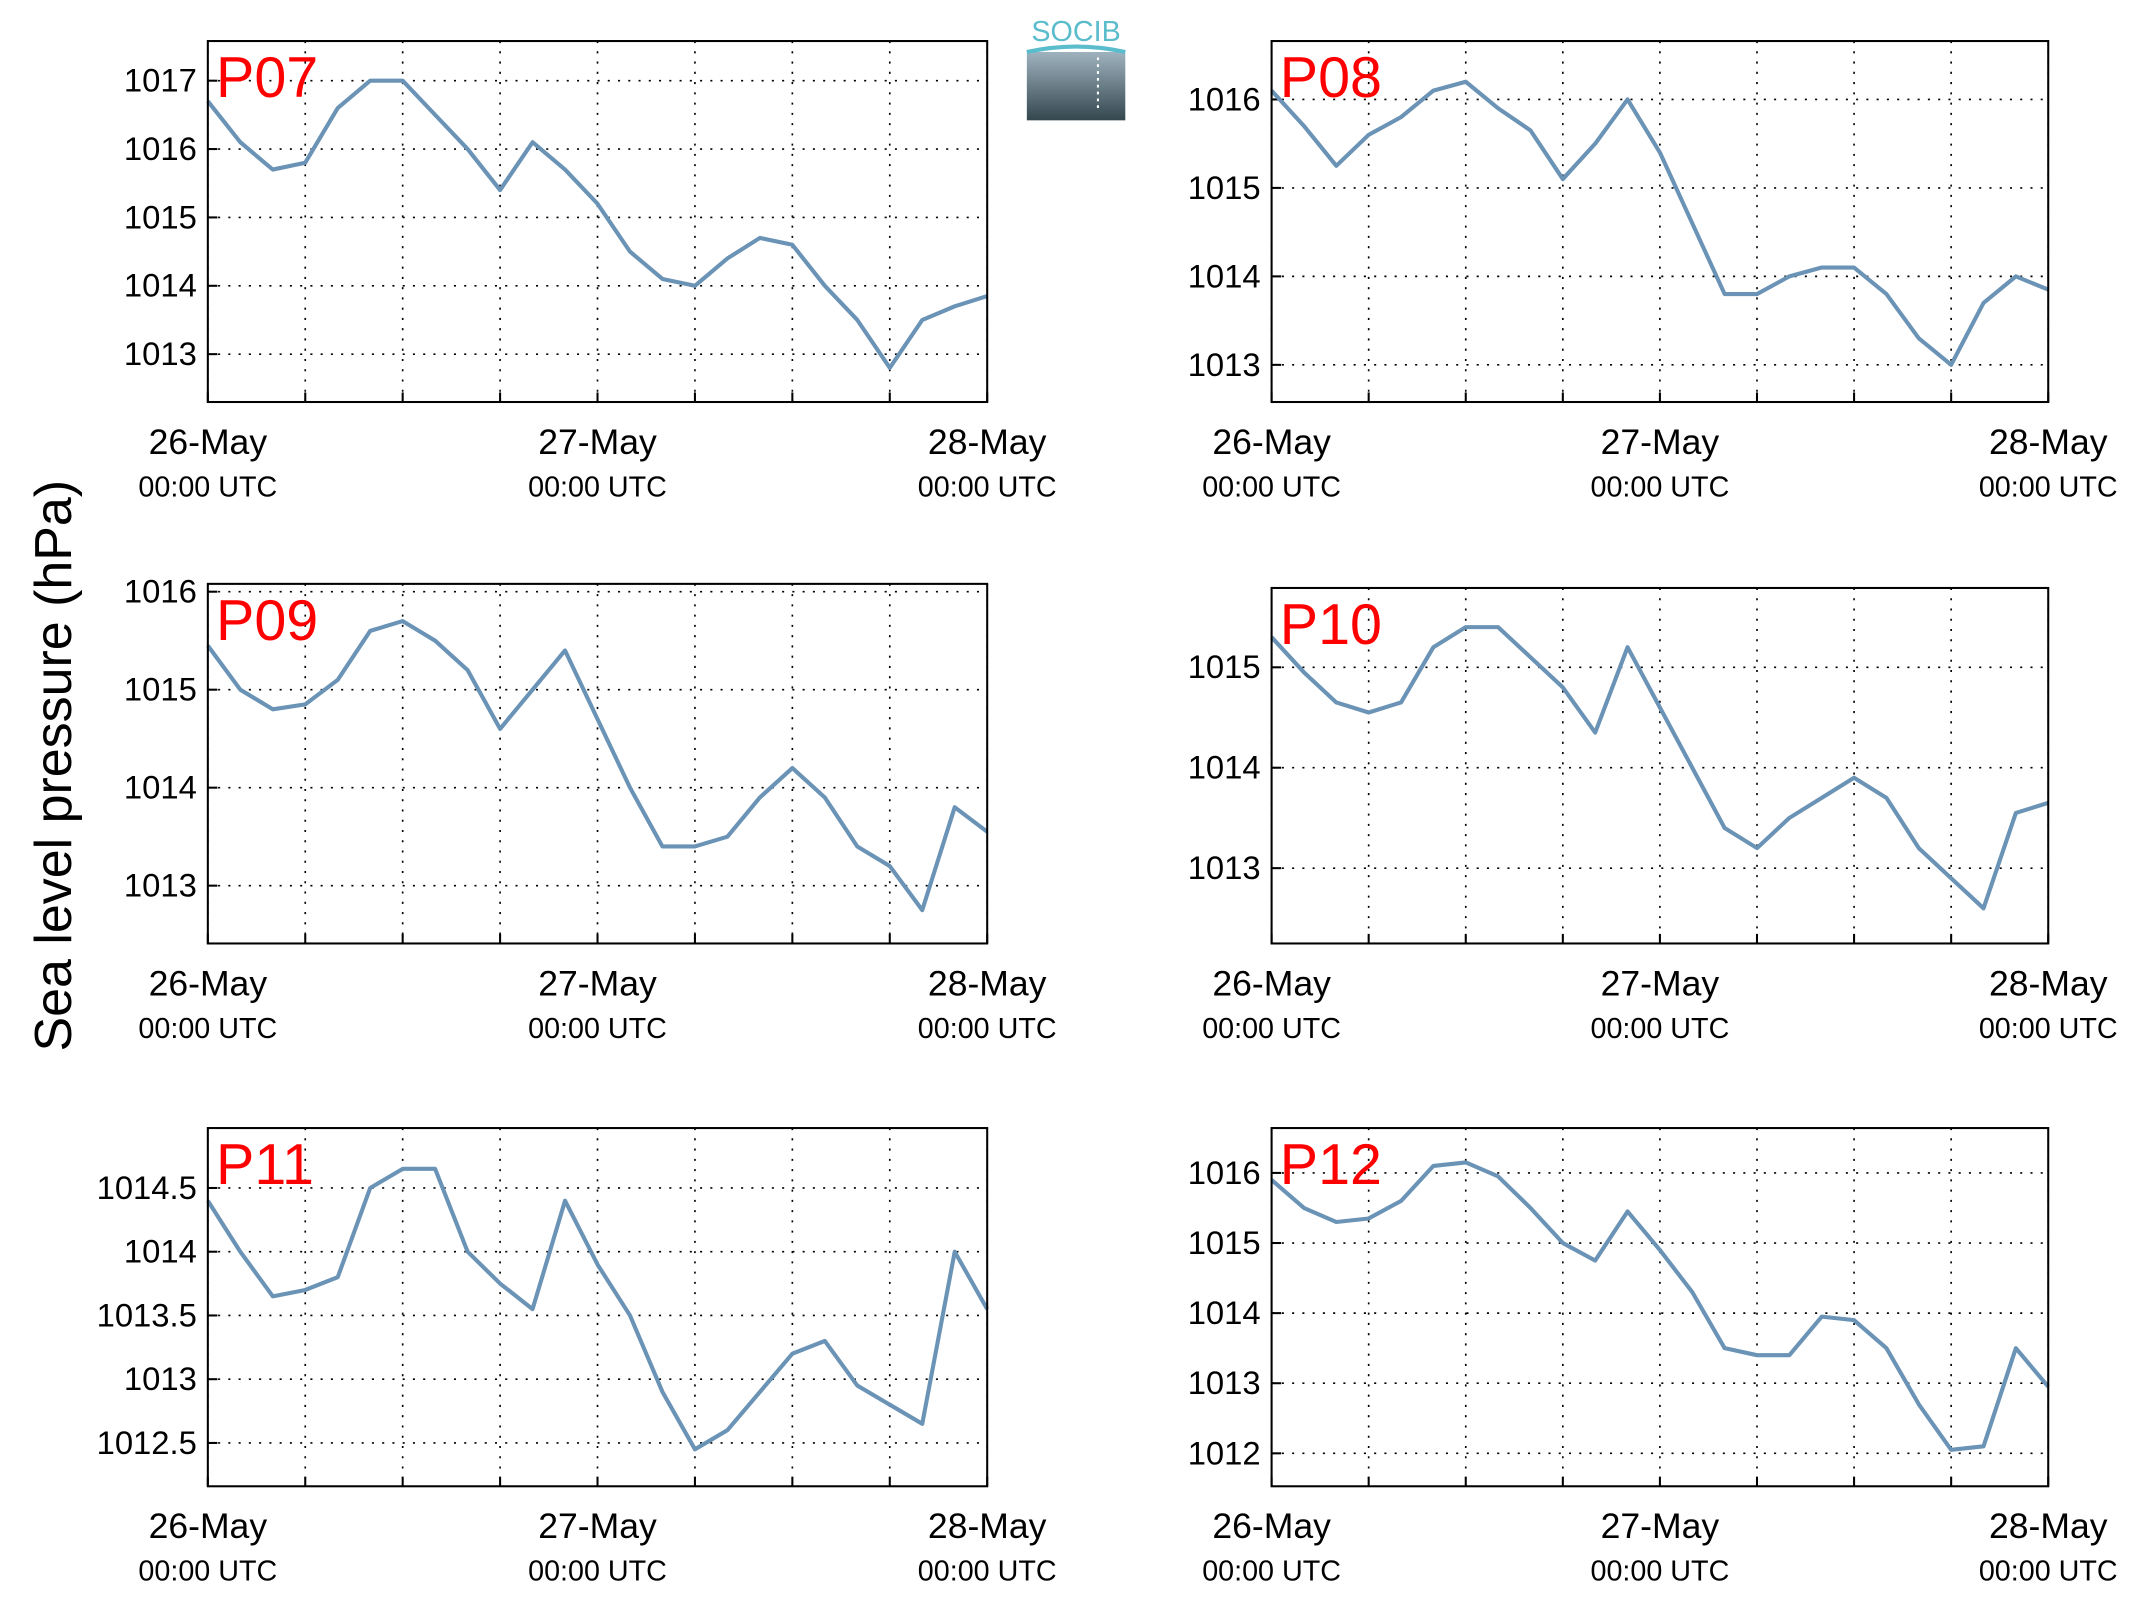  Describe the element at coordinates (147, 1442) in the screenshot. I see `y-tick-label: 1012.5` at that location.